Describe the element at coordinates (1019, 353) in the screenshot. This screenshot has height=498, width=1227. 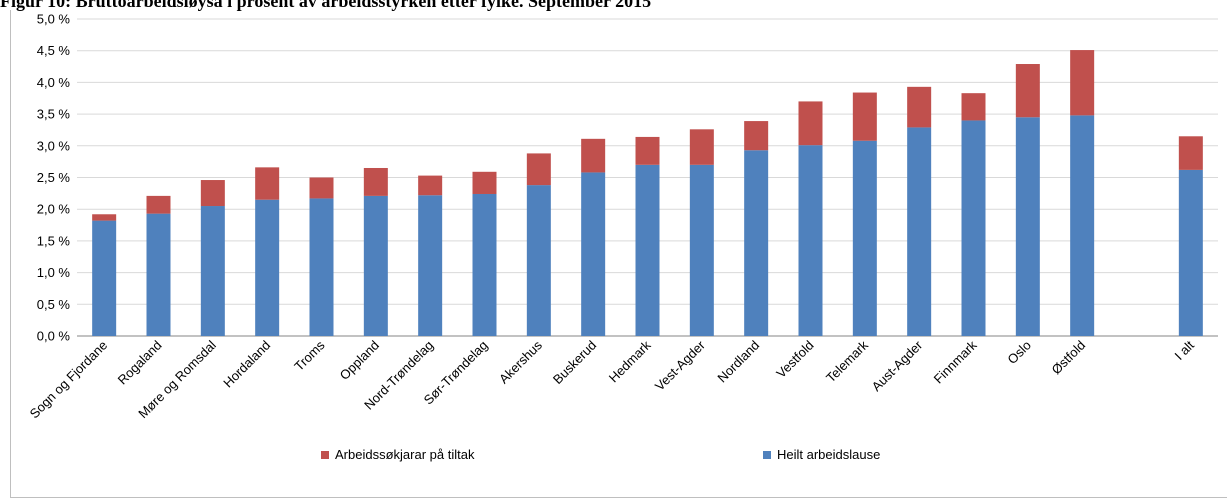
I see `x-tick-label: Oslo` at that location.